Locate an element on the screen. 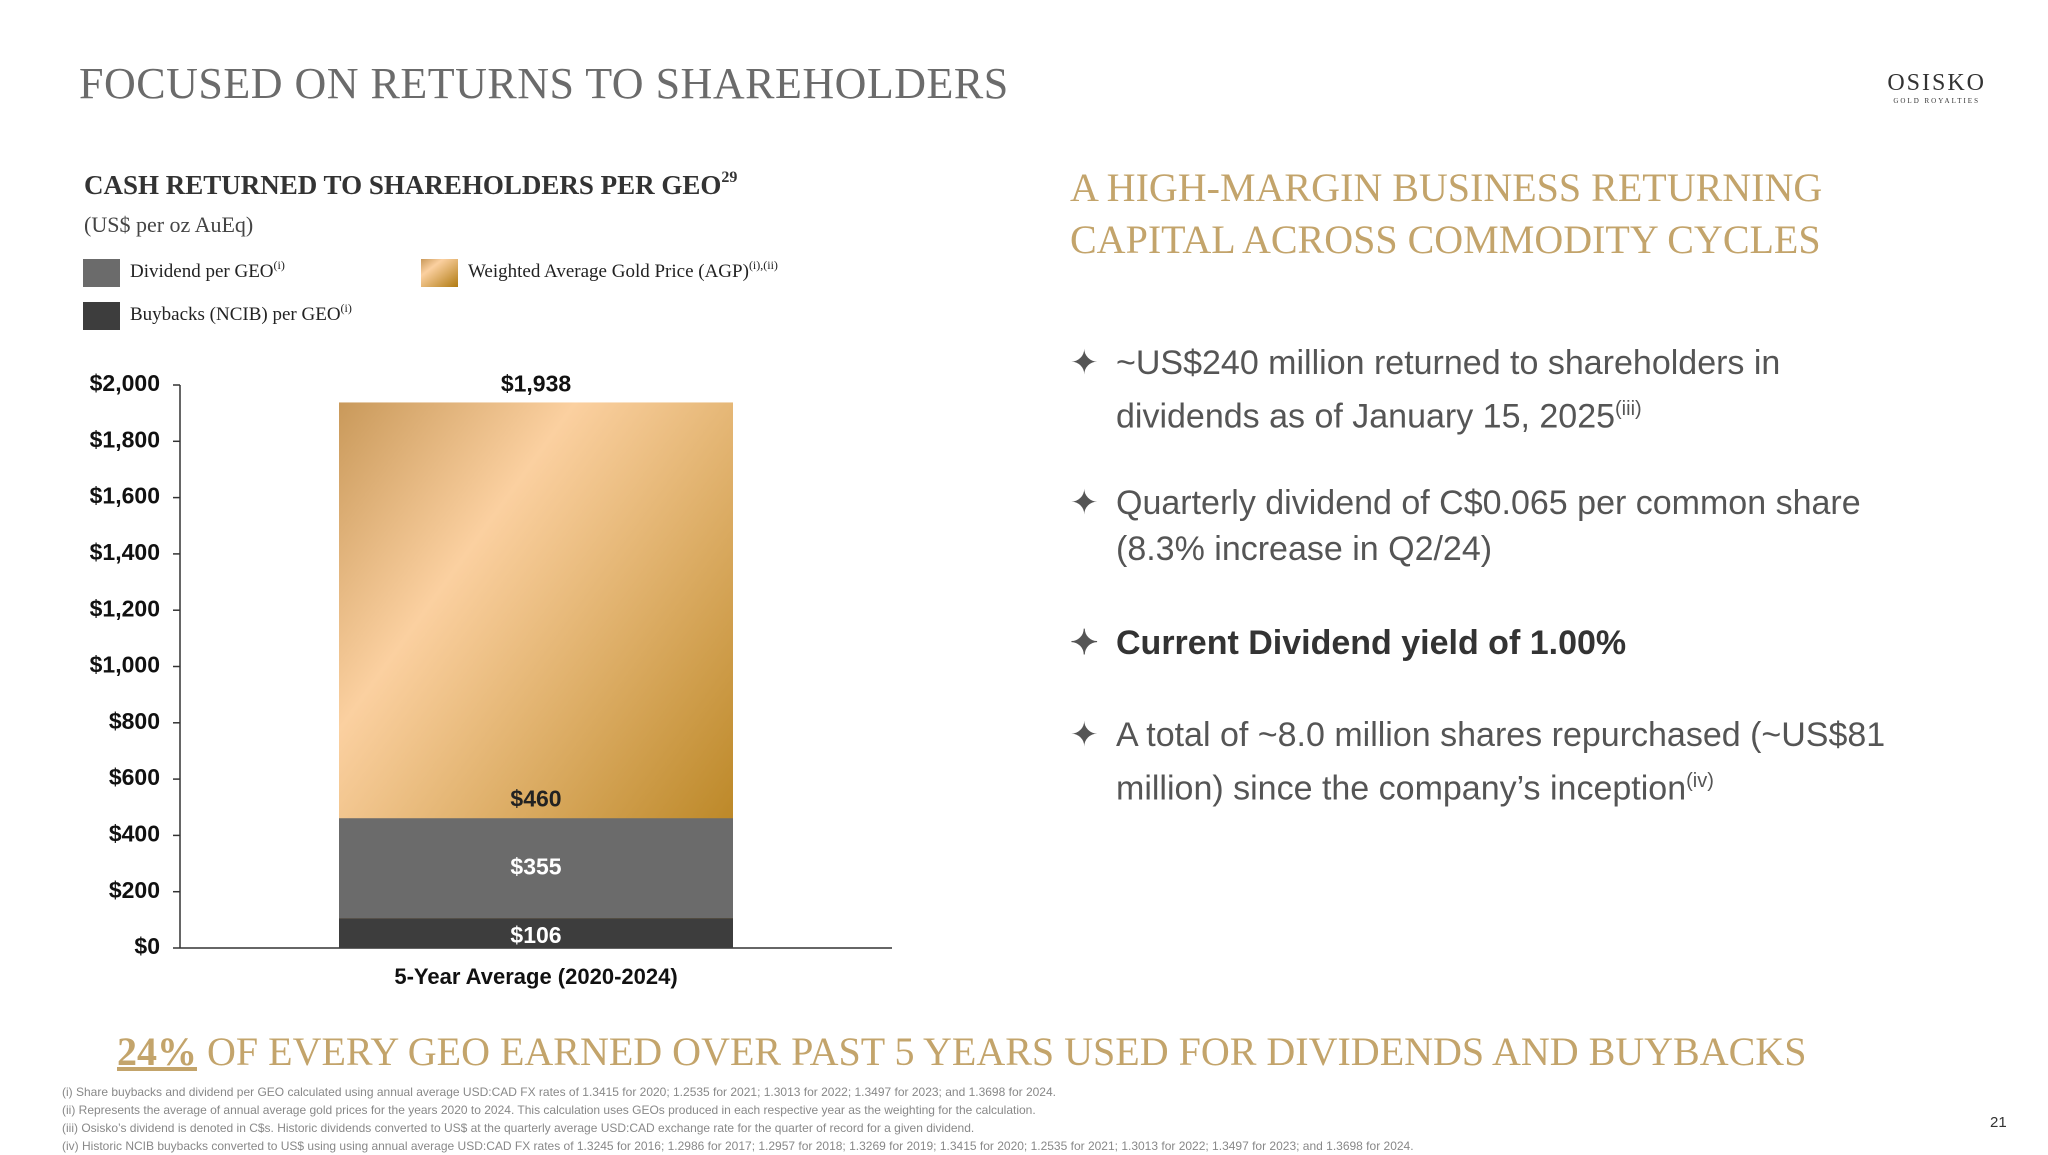  logo: OSISKO GOLD ROYALTIES is located at coordinates (1936, 87).